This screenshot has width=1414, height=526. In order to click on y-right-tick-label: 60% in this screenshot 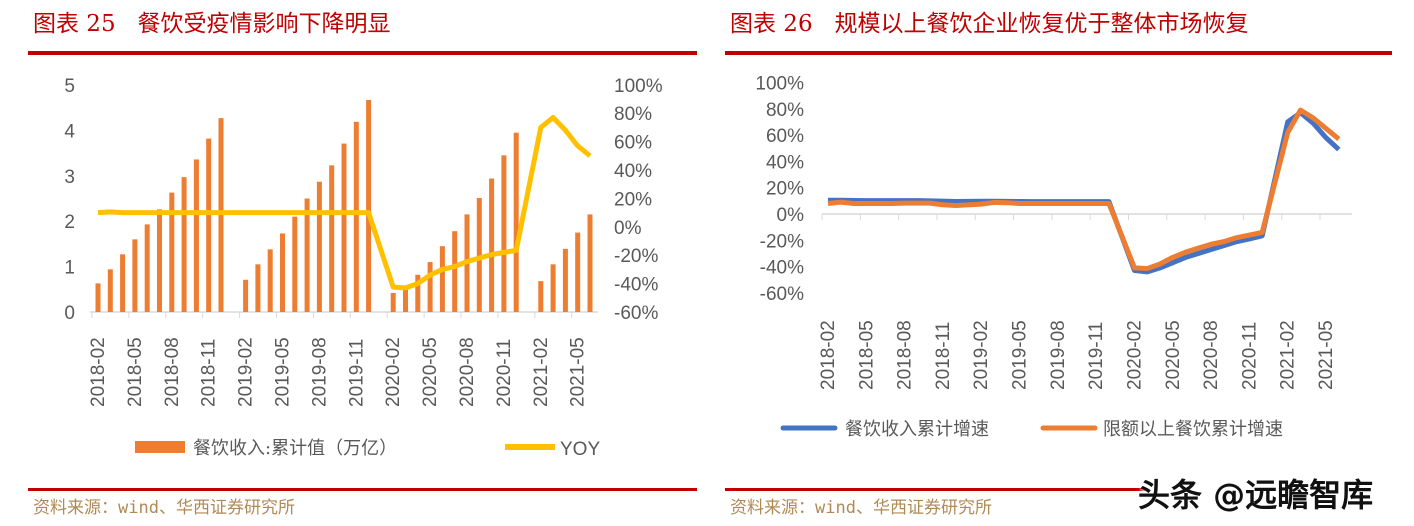, I will do `click(633, 143)`.